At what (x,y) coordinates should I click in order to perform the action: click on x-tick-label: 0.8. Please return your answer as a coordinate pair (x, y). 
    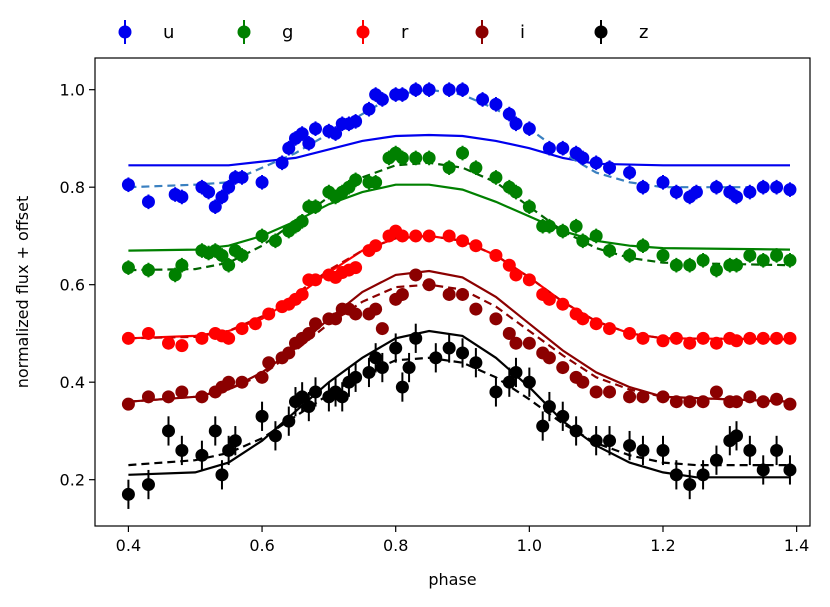
    Looking at the image, I should click on (395, 545).